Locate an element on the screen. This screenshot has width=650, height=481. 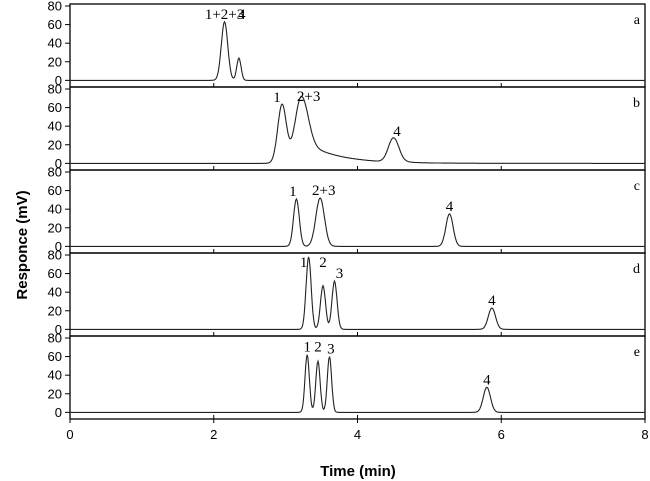
panel-label: d is located at coordinates (636, 269).